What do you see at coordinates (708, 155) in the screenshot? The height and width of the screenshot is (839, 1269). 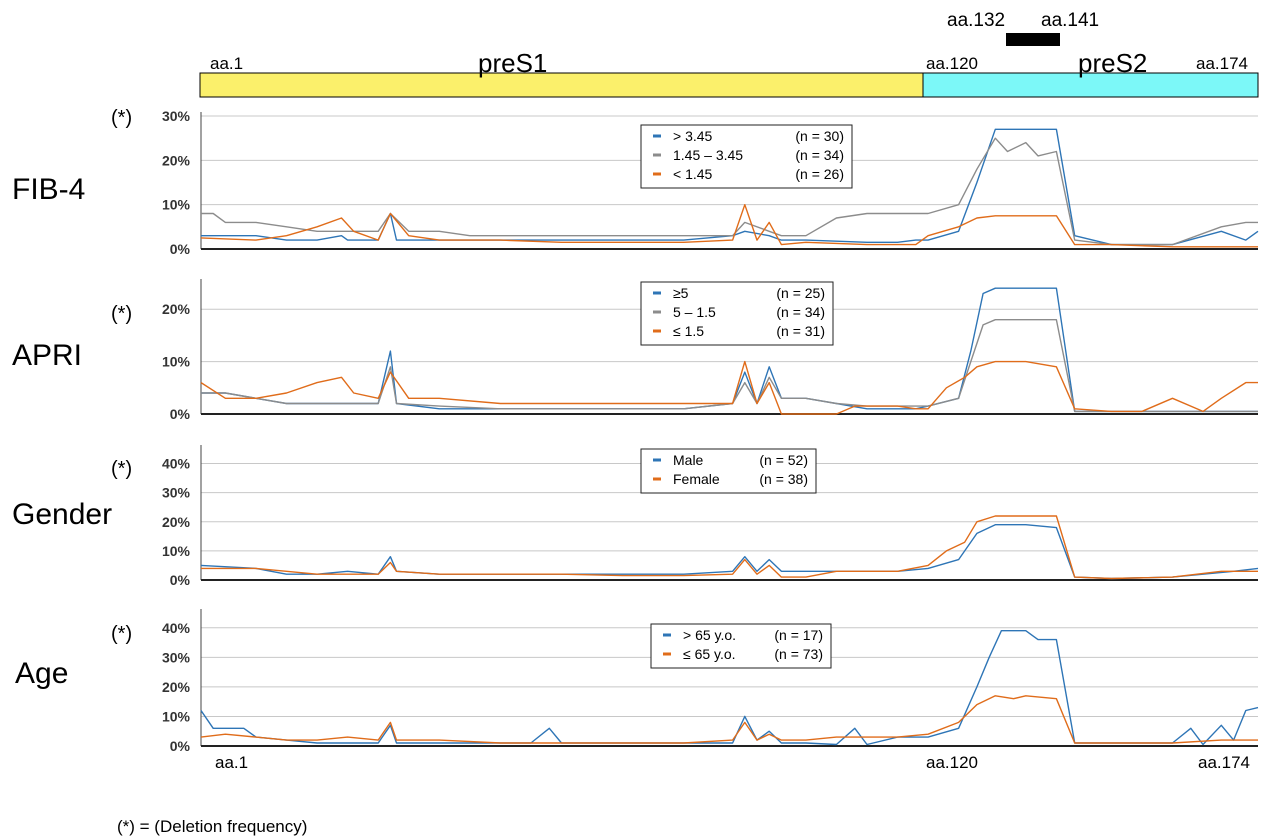 I see `legend-entry-name: 1.45 – 3.45` at bounding box center [708, 155].